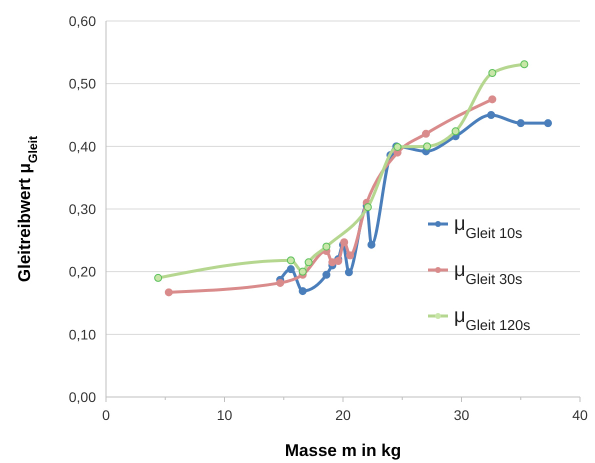  I want to click on y-tick-label: 0,40, so click(82, 146).